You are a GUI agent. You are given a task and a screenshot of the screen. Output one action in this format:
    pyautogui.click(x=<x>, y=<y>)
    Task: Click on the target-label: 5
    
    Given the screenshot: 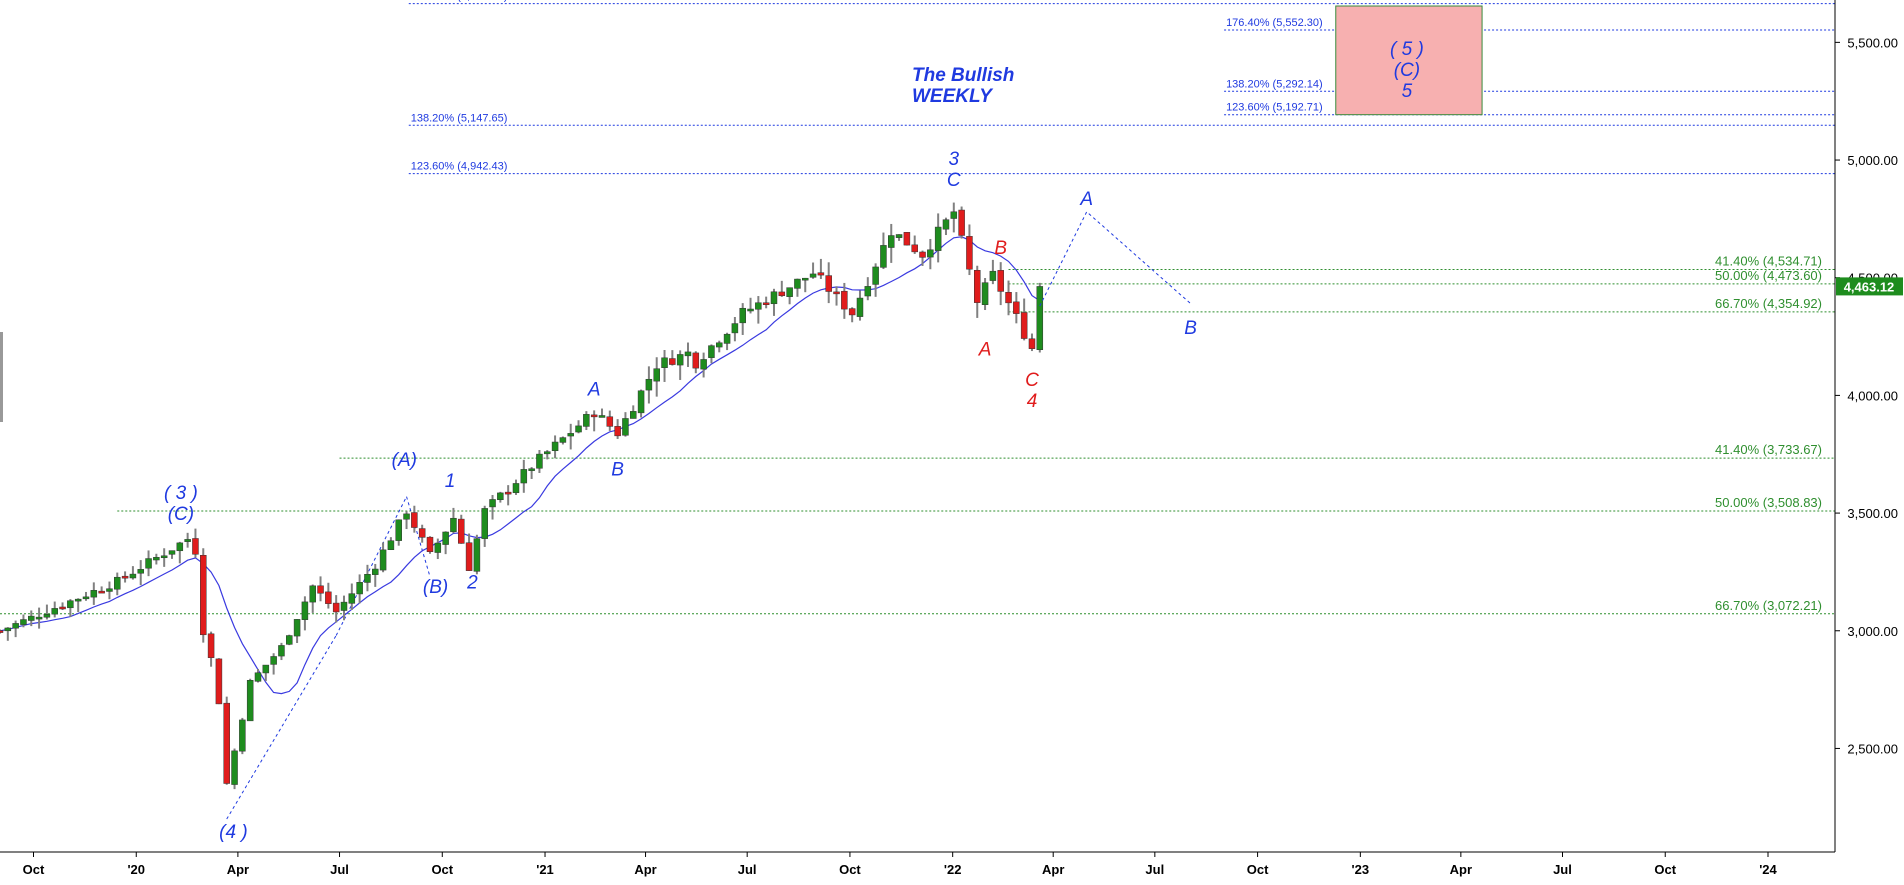 What is the action you would take?
    pyautogui.click(x=1407, y=91)
    